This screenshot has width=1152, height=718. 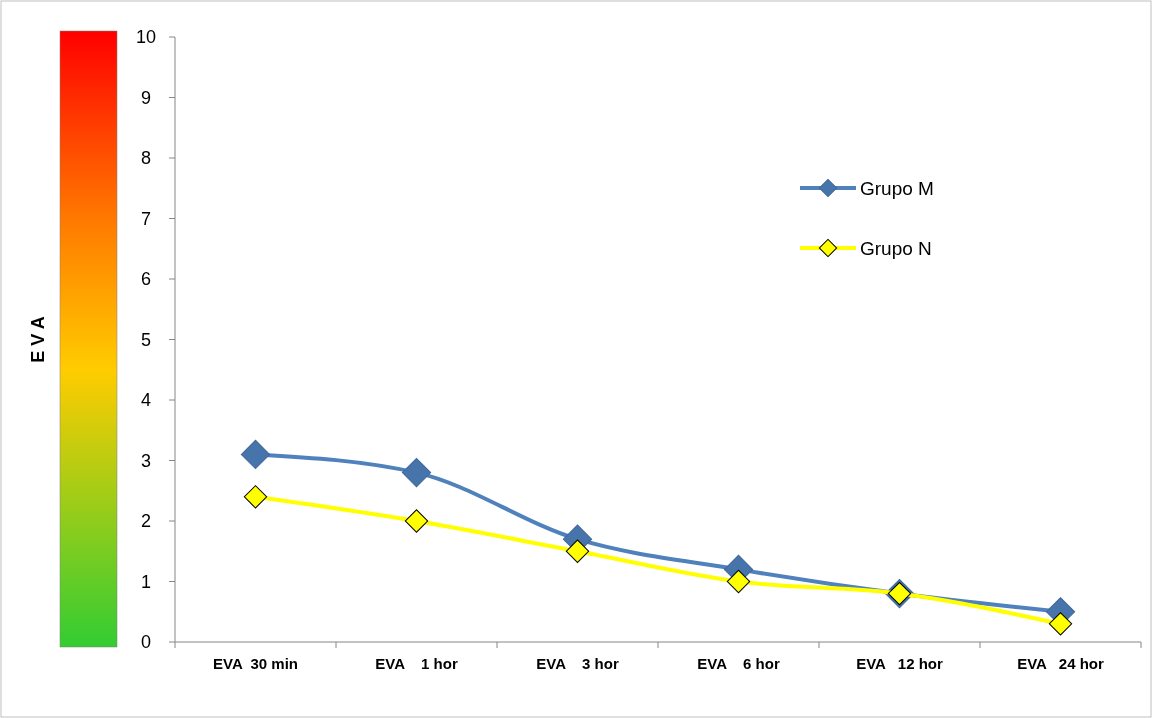 I want to click on y-tick-label: 8, so click(x=146, y=158).